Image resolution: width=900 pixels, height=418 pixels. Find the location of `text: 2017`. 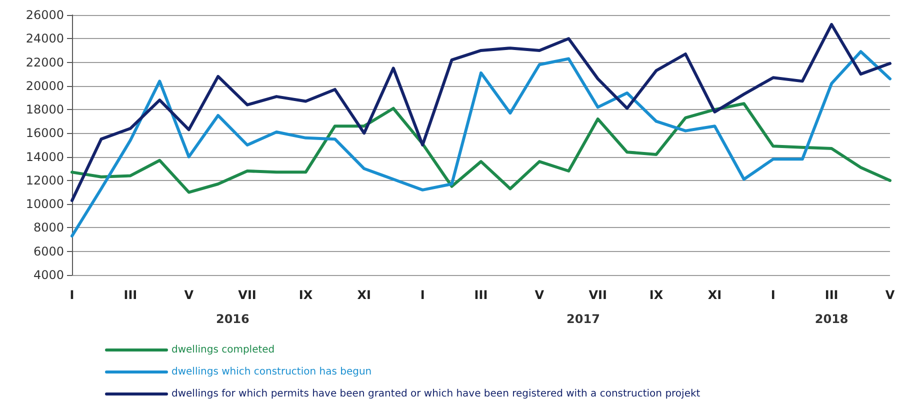

text: 2017 is located at coordinates (583, 319).